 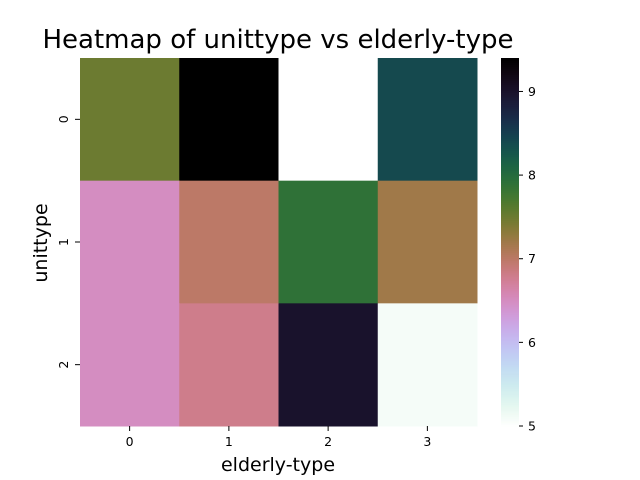 I want to click on x-axis-ticks: 0 1 2 3, so click(x=278, y=437).